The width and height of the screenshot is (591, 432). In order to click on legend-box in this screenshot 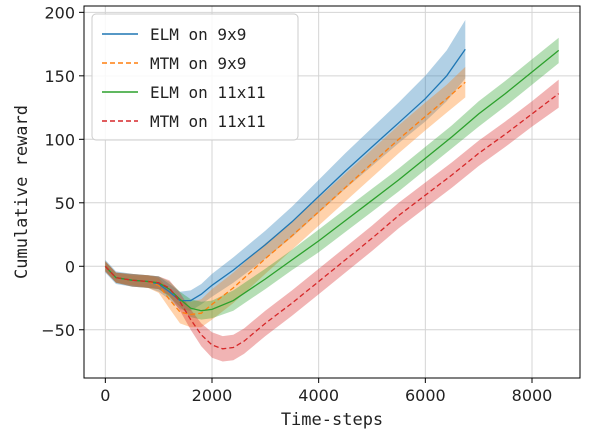, I will do `click(195, 77)`.